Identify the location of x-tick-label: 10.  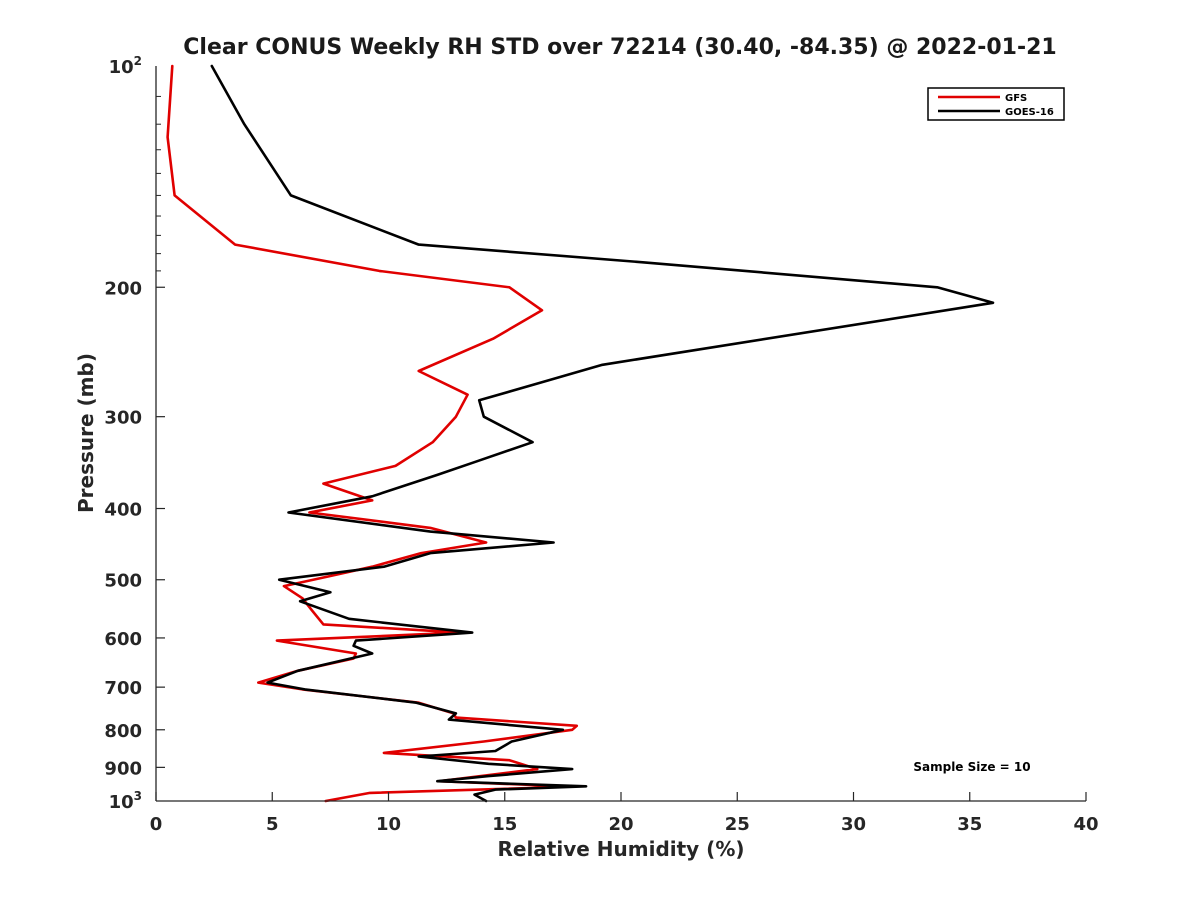
(388, 824).